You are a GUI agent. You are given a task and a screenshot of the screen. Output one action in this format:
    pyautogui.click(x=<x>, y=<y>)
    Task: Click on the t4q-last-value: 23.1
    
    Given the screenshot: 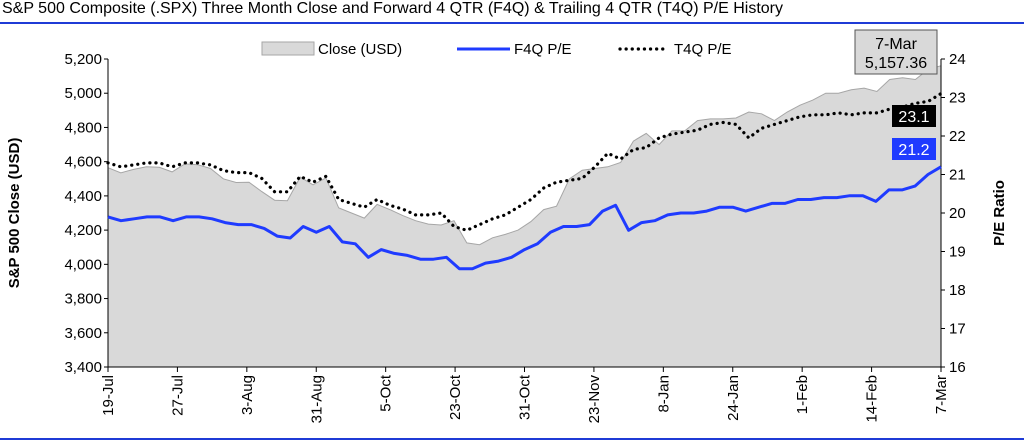 What is the action you would take?
    pyautogui.click(x=913, y=117)
    